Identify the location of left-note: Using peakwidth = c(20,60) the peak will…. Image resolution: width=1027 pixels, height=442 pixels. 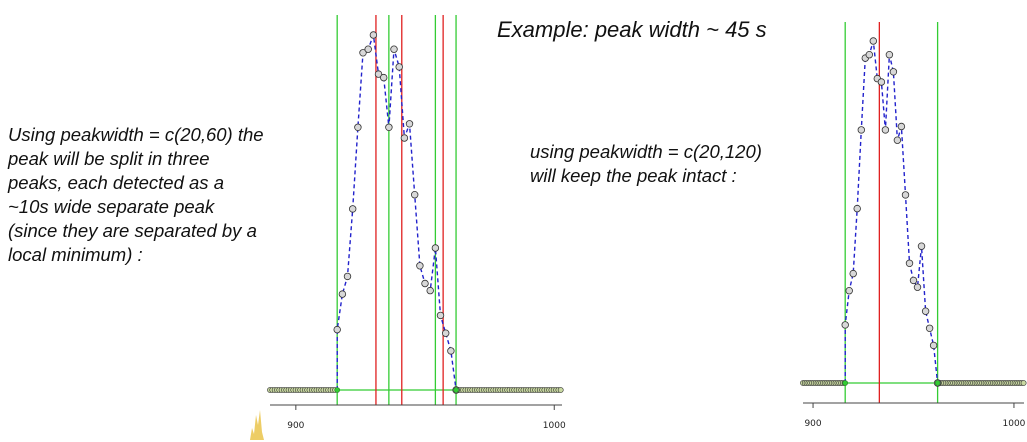
(136, 195).